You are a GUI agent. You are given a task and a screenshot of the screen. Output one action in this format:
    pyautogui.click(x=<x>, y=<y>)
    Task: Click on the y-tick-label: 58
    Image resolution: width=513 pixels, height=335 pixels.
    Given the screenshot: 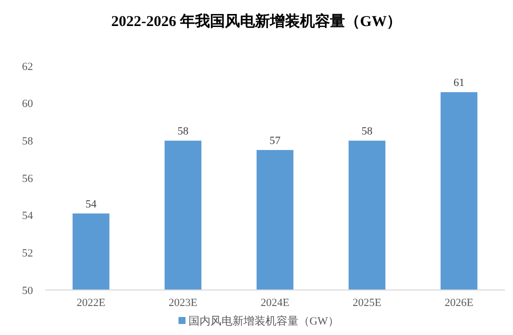 What is the action you would take?
    pyautogui.click(x=28, y=142)
    